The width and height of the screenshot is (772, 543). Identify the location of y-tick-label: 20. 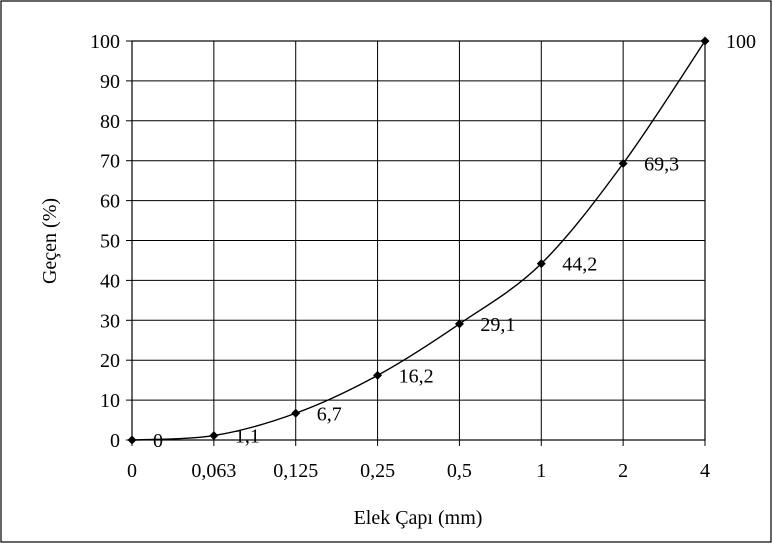
(110, 361).